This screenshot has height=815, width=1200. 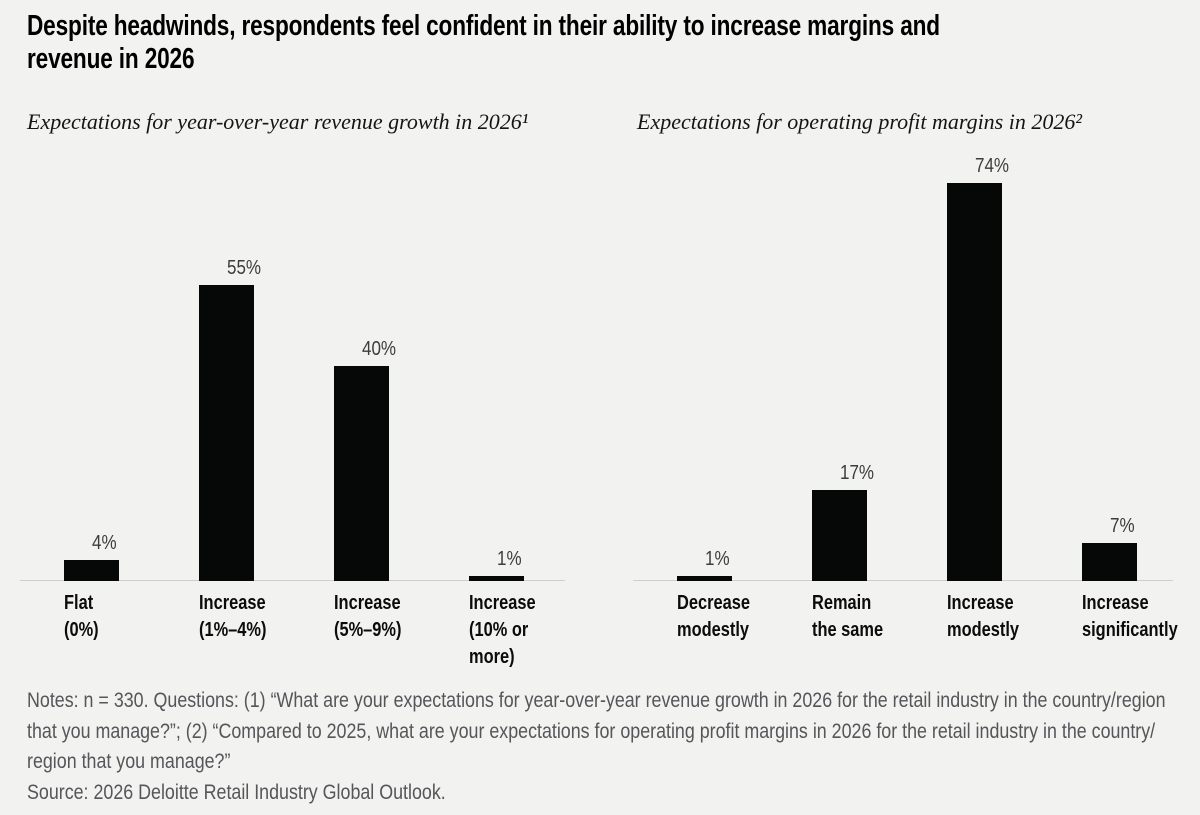 What do you see at coordinates (713, 616) in the screenshot?
I see `bar-category-label: Decrease modestly` at bounding box center [713, 616].